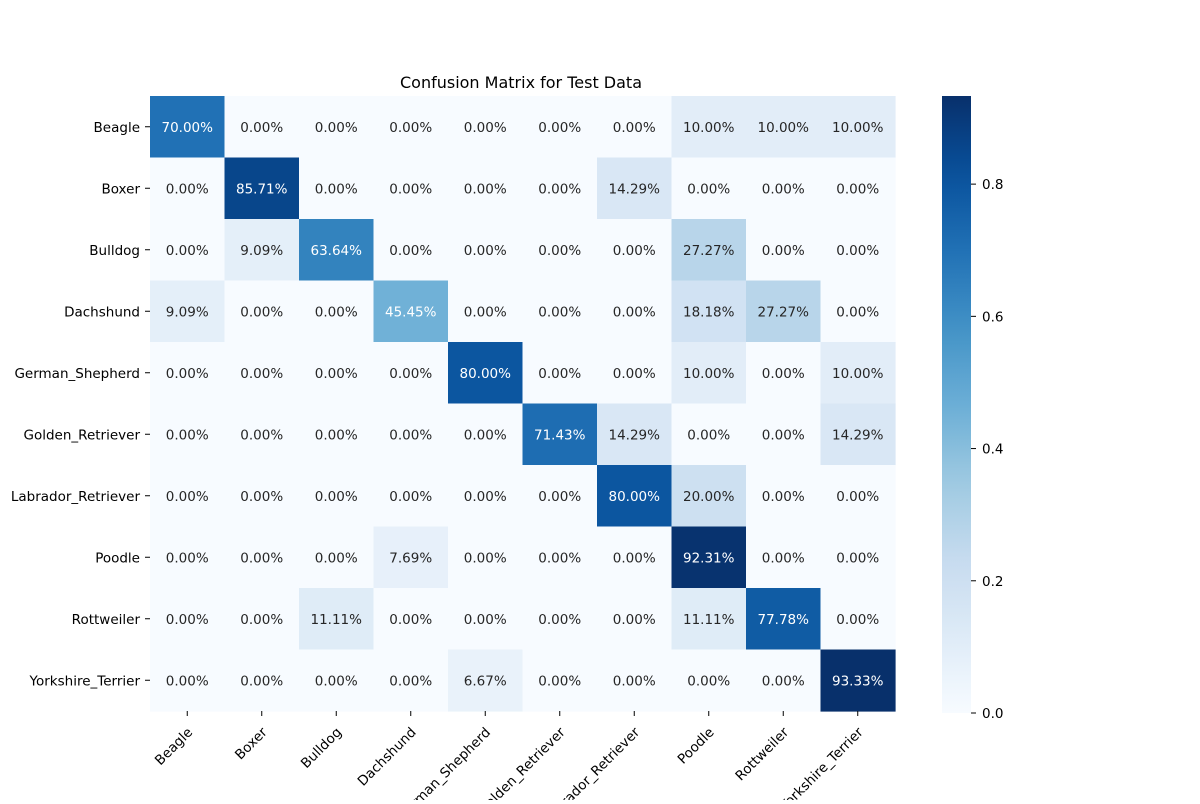  I want to click on cell-value-label-5-4: 0.00%, so click(485, 435).